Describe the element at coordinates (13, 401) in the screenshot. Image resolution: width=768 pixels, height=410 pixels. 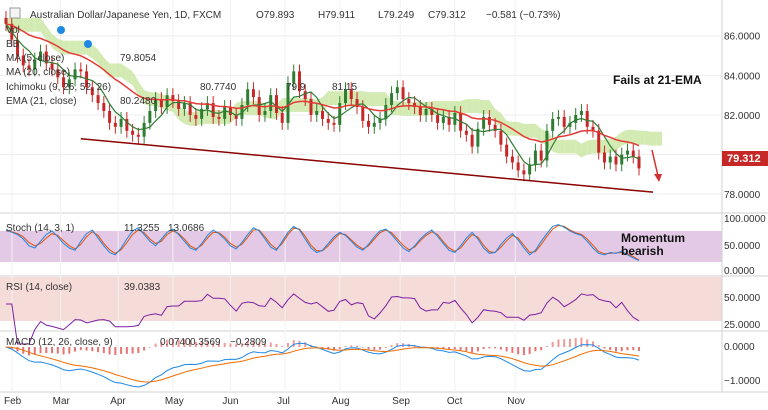
I see `time-tick-label: Feb` at that location.